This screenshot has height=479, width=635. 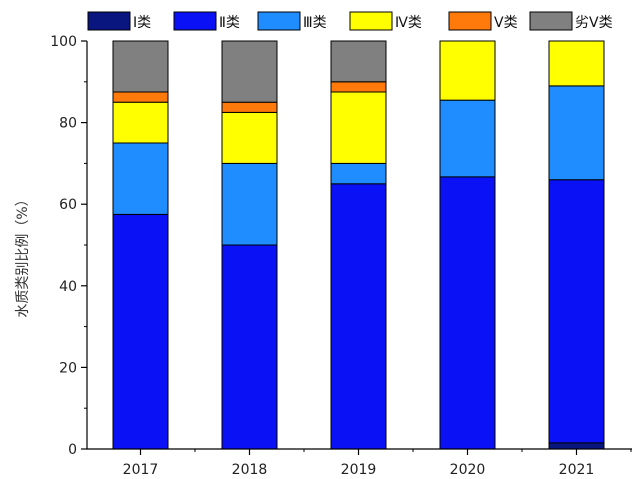 I want to click on x-tick-label: 2017, so click(x=141, y=470).